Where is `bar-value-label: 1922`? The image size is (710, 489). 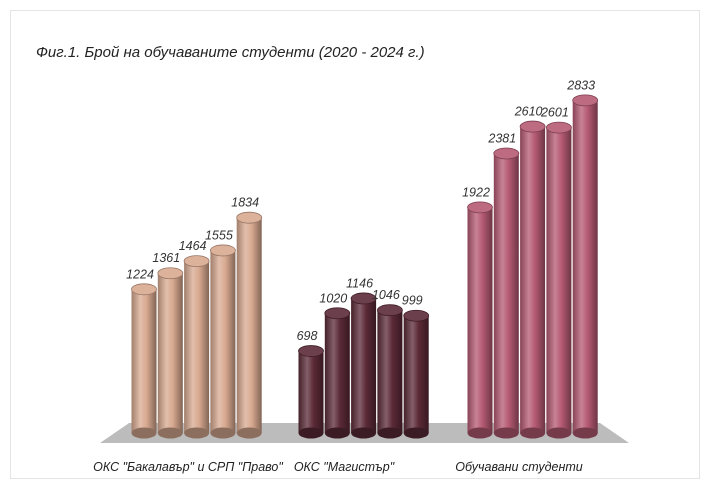
bar-value-label: 1922 is located at coordinates (476, 192).